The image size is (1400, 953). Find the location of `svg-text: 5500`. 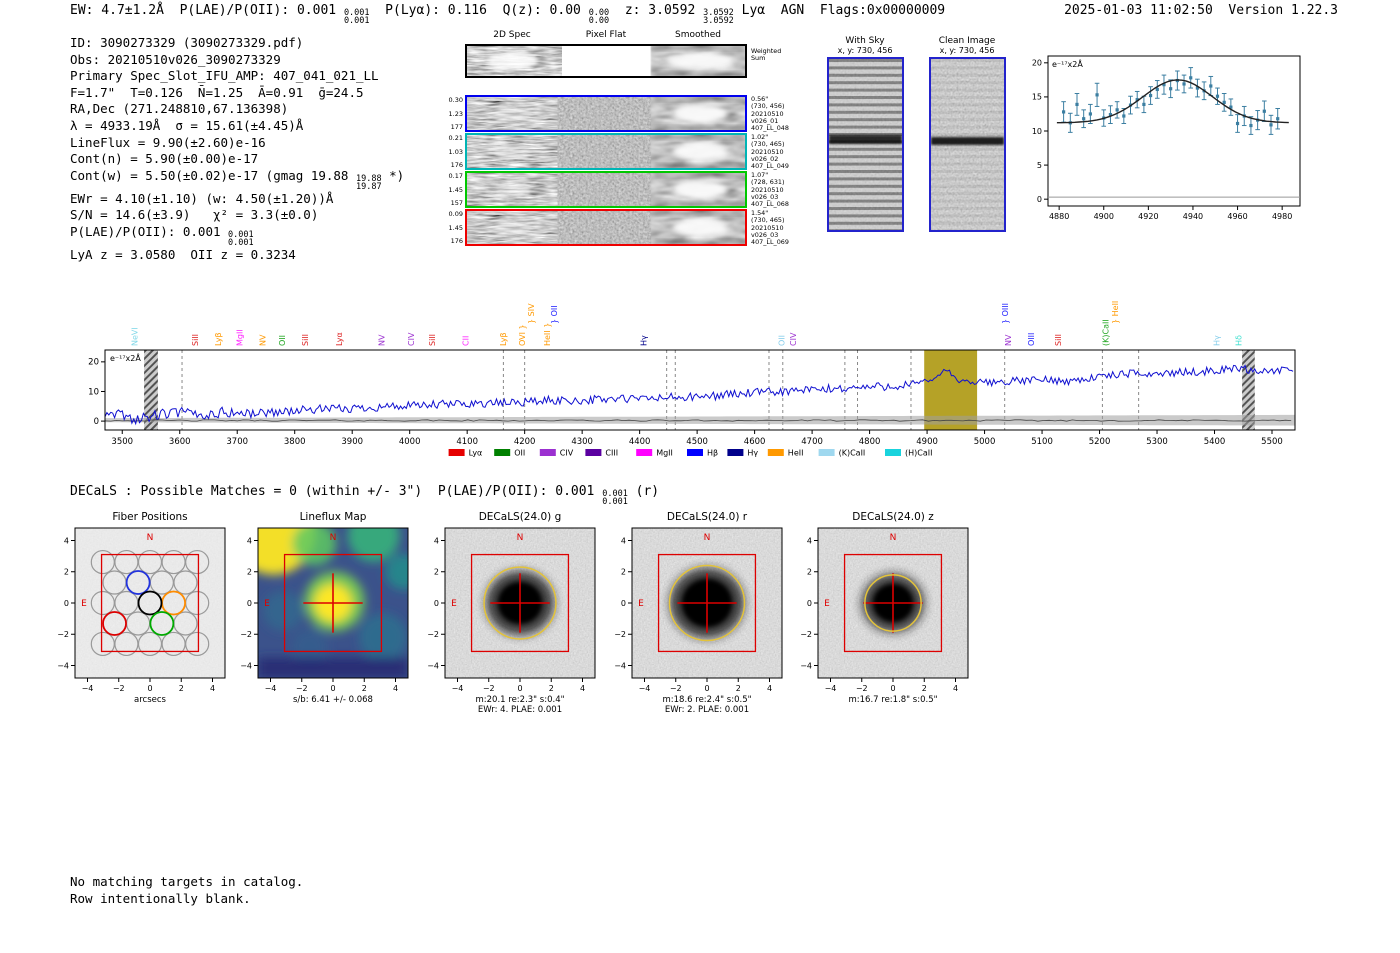

svg-text: 5500 is located at coordinates (1272, 442).